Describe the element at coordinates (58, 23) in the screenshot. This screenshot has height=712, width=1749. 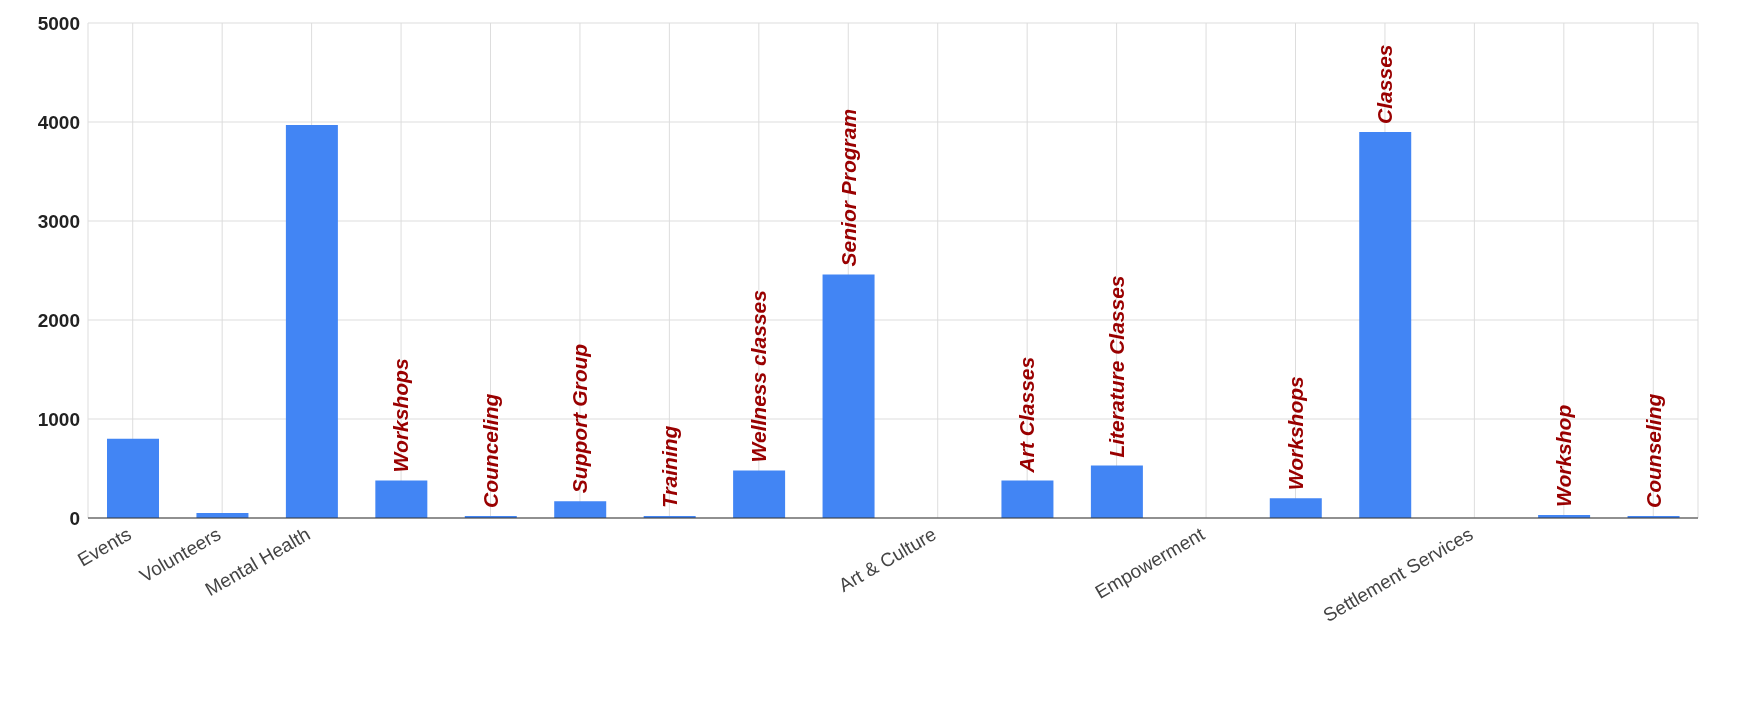
I see `y-tick-label: 5000` at that location.